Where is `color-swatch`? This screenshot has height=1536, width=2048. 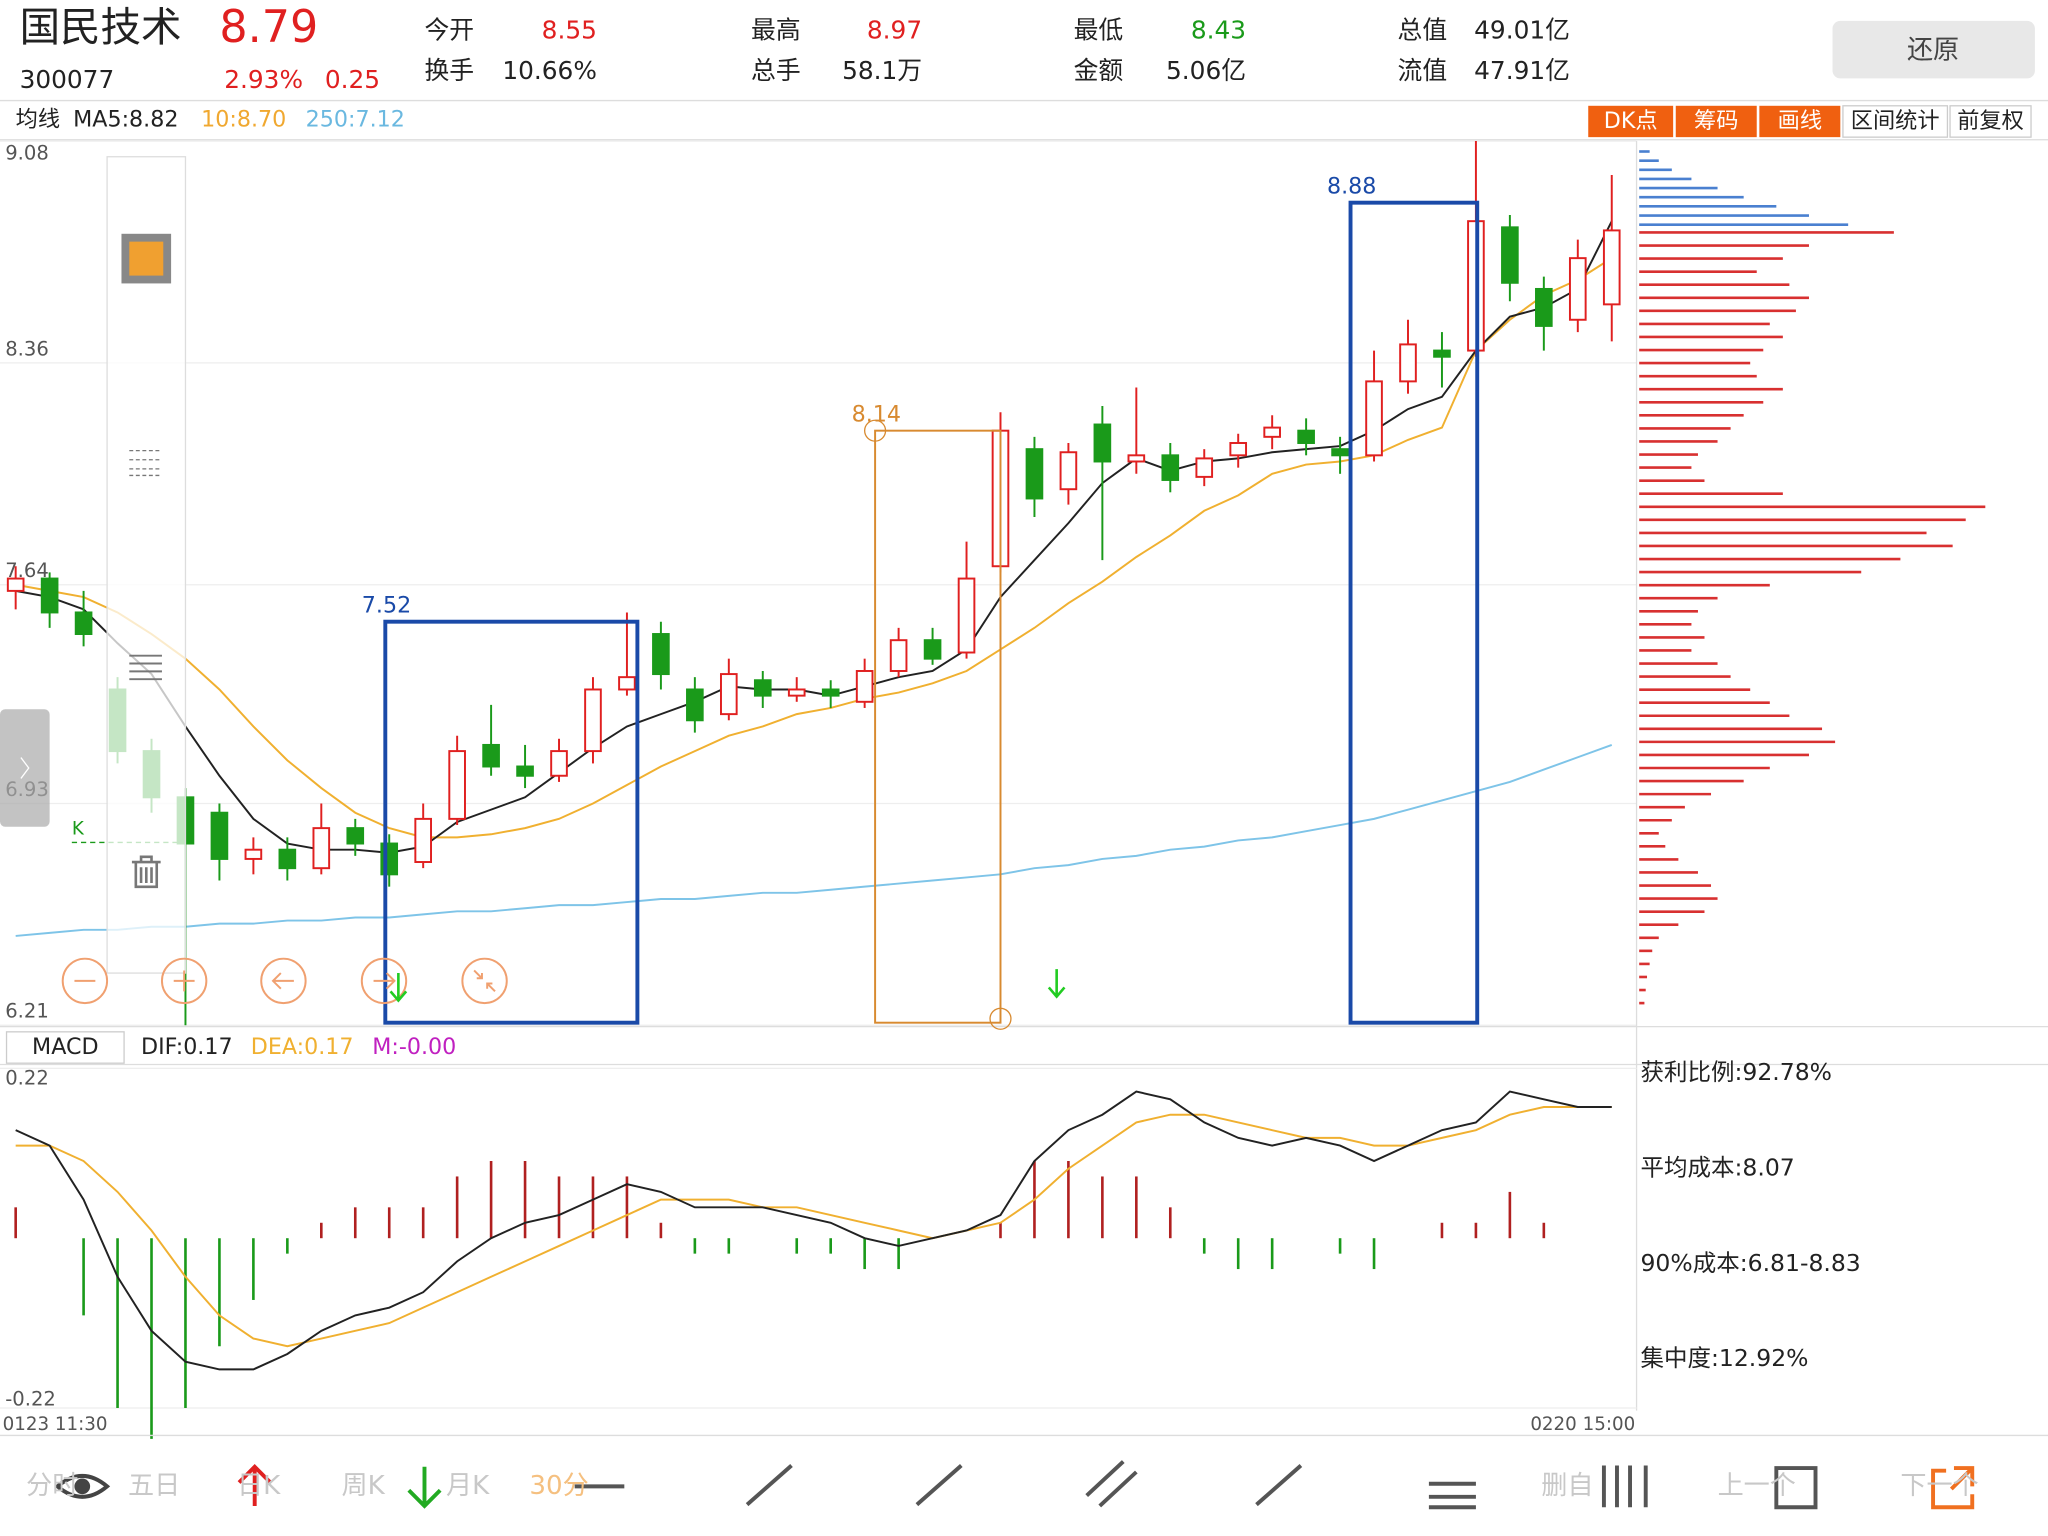
color-swatch is located at coordinates (146, 258).